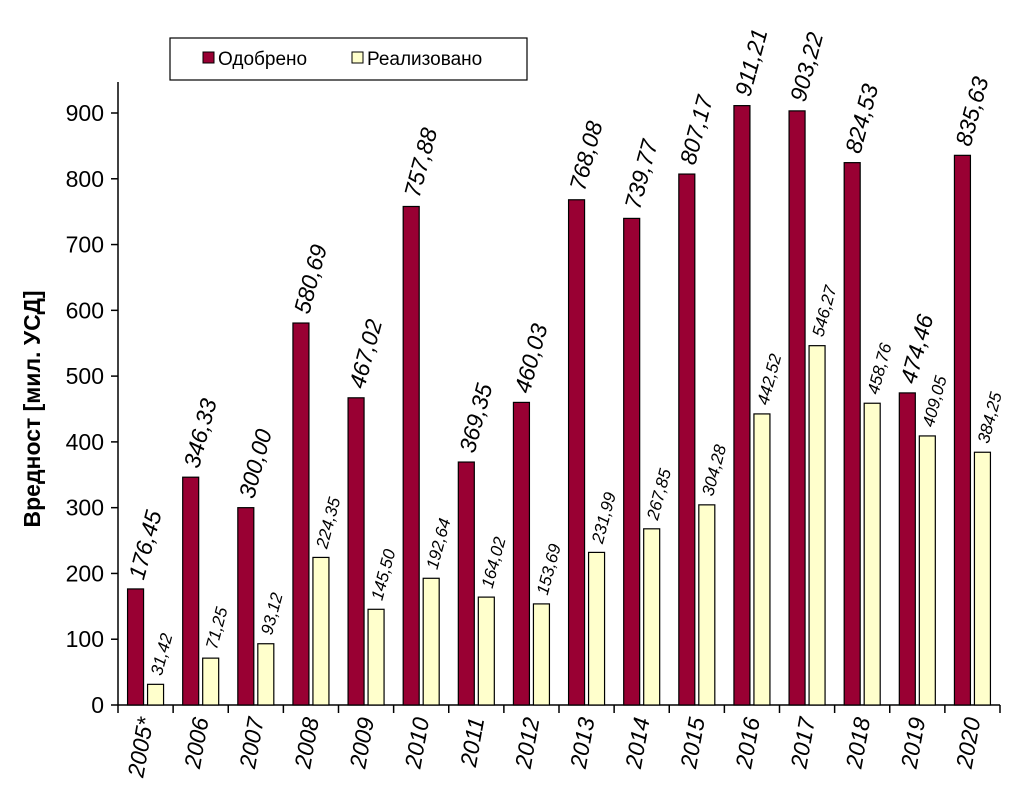 Image resolution: width=1011 pixels, height=797 pixels. Describe the element at coordinates (971, 111) in the screenshot. I see `data-label-approved: 835,63` at that location.